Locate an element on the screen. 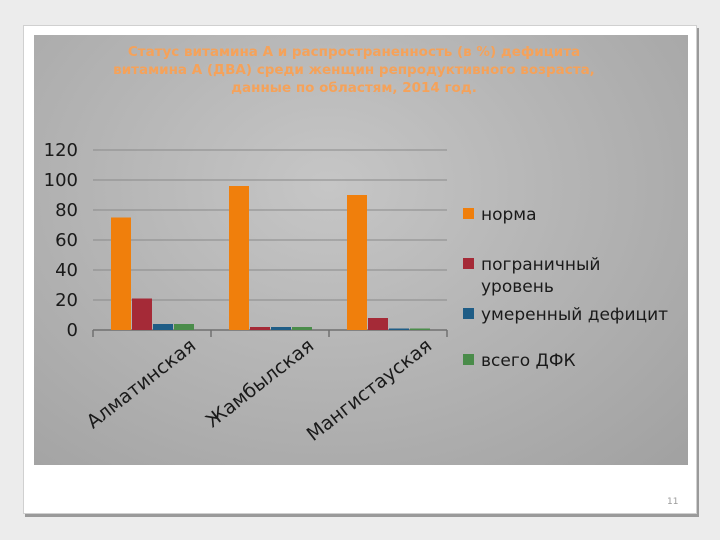 The height and width of the screenshot is (540, 720). legend-label-4: всего ДФК is located at coordinates (528, 361).